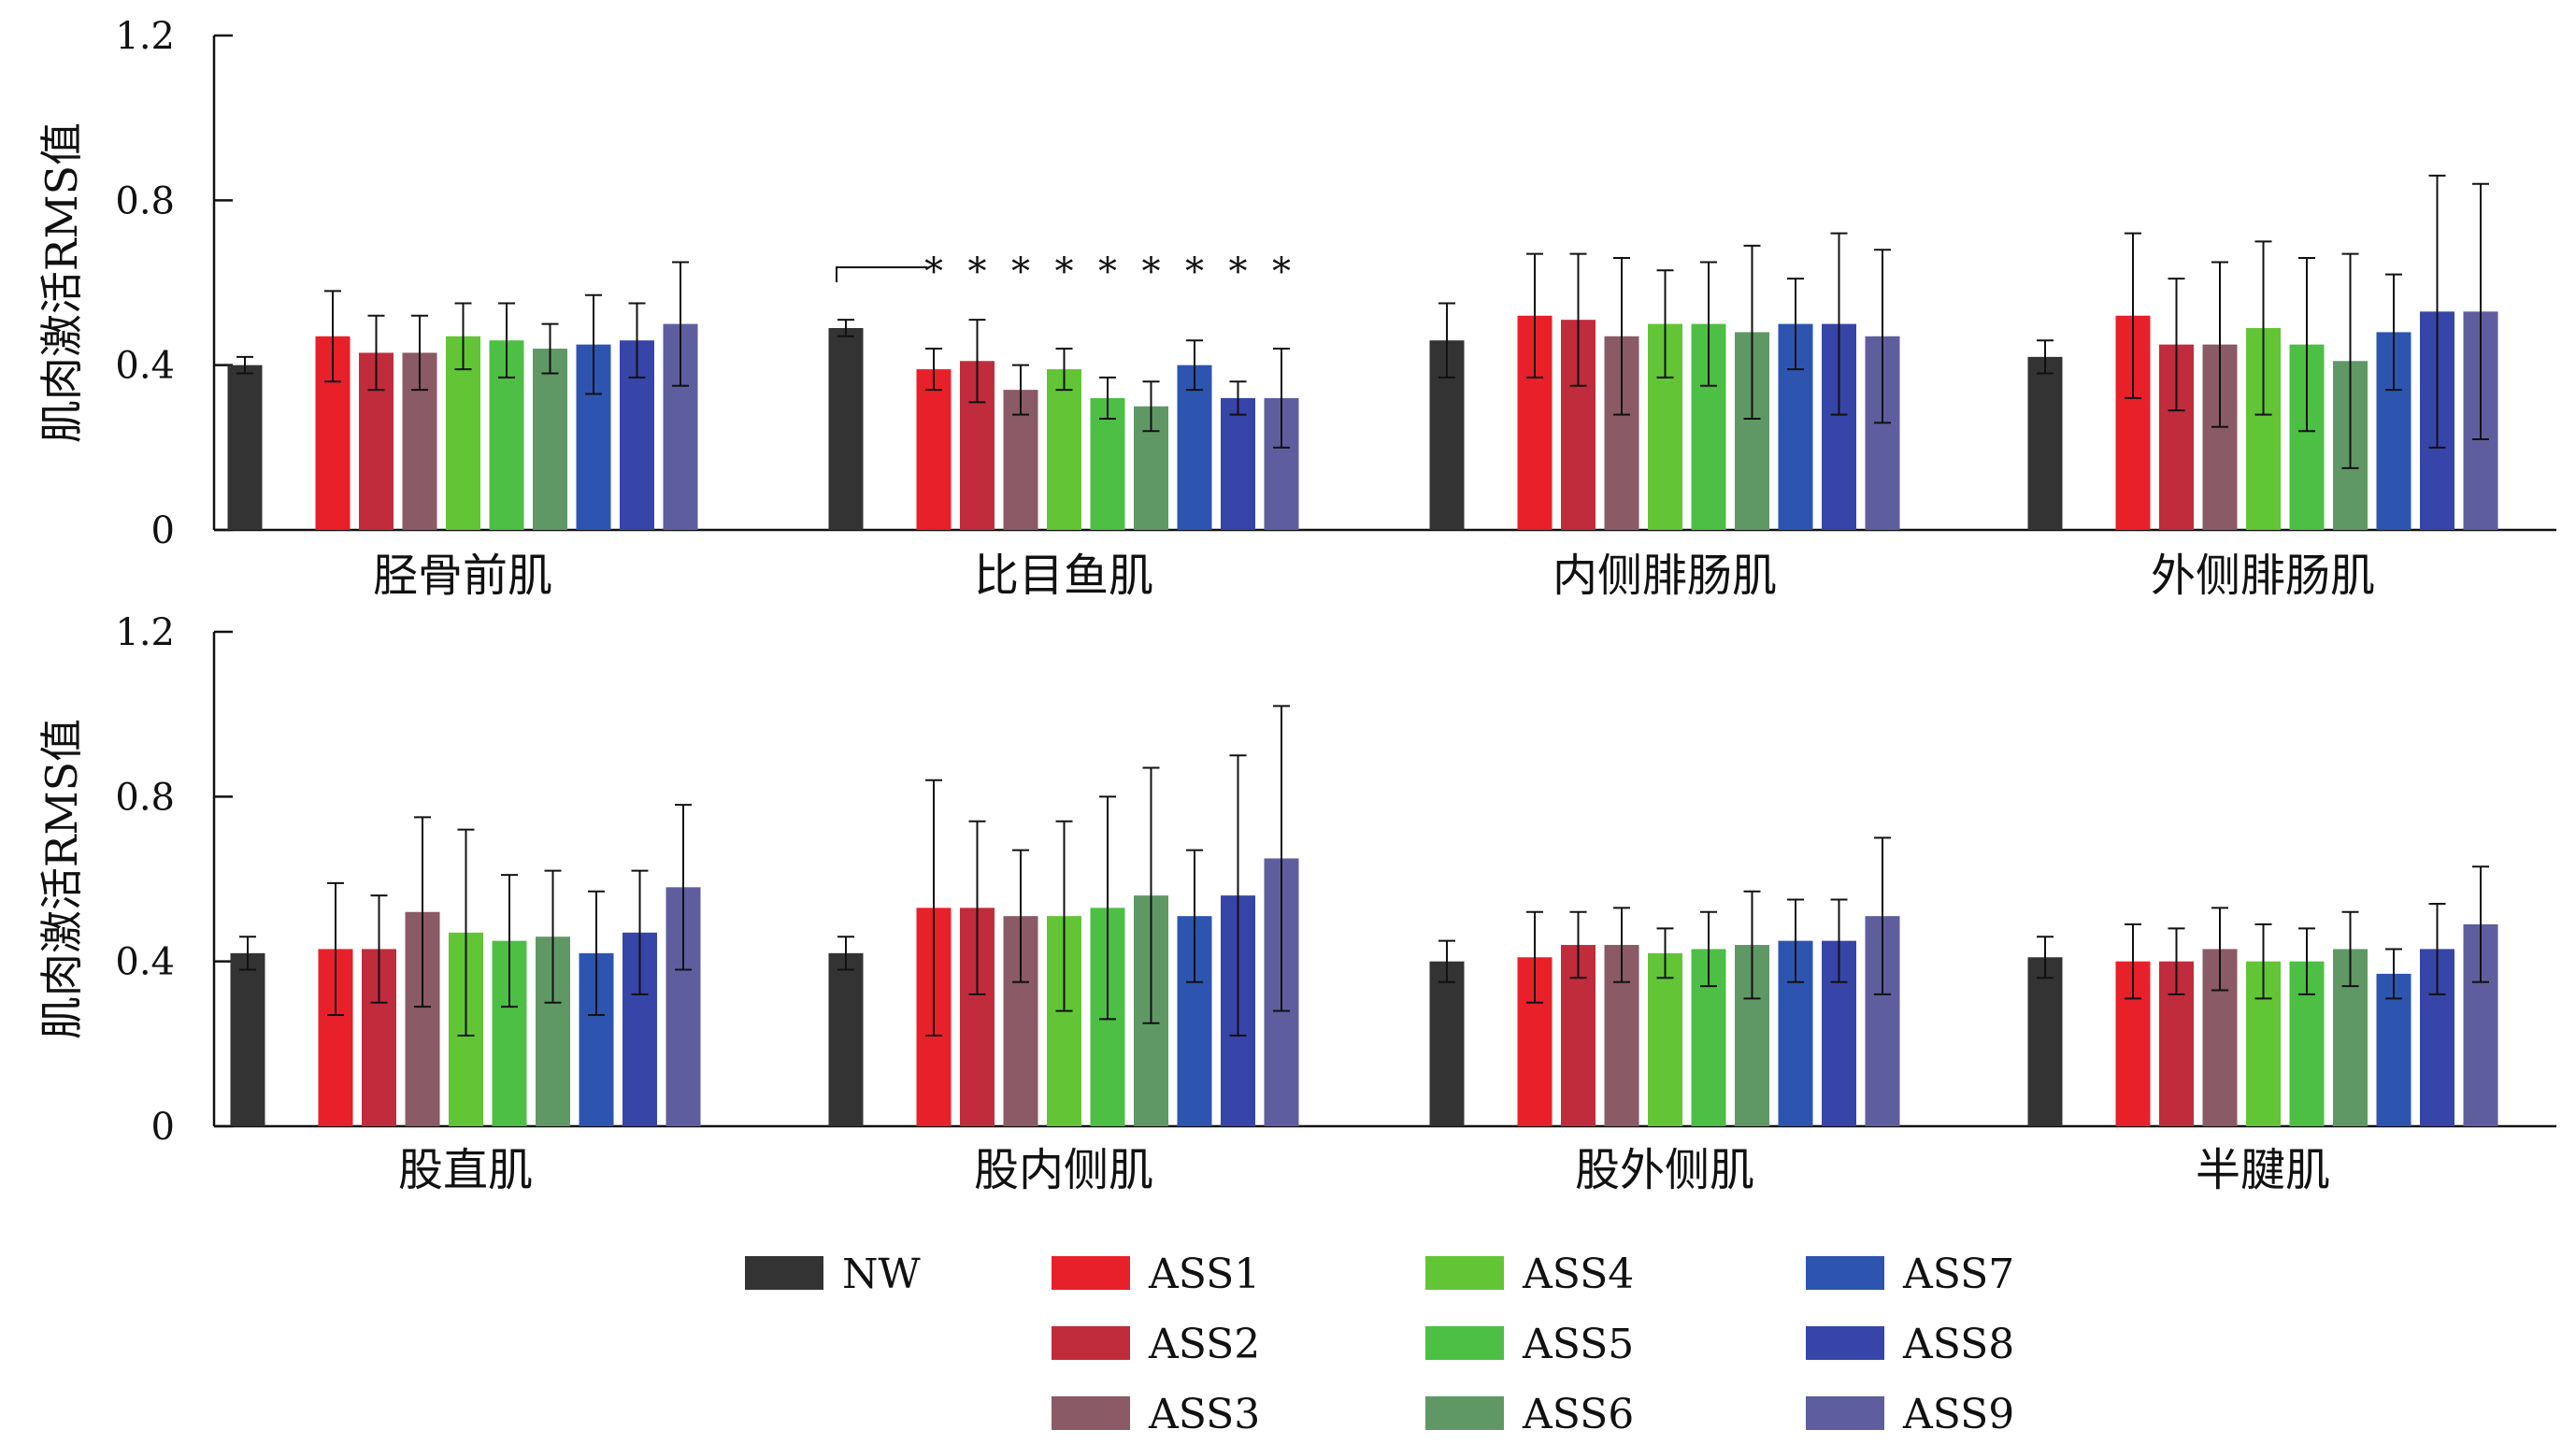 This screenshot has width=2576, height=1444. What do you see at coordinates (1379, 1344) in the screenshot?
I see `legend: NW ASS1 ASS2 ASS3 ASS4 ASS5 ASS6 ASS7 ASS8 ASS9` at bounding box center [1379, 1344].